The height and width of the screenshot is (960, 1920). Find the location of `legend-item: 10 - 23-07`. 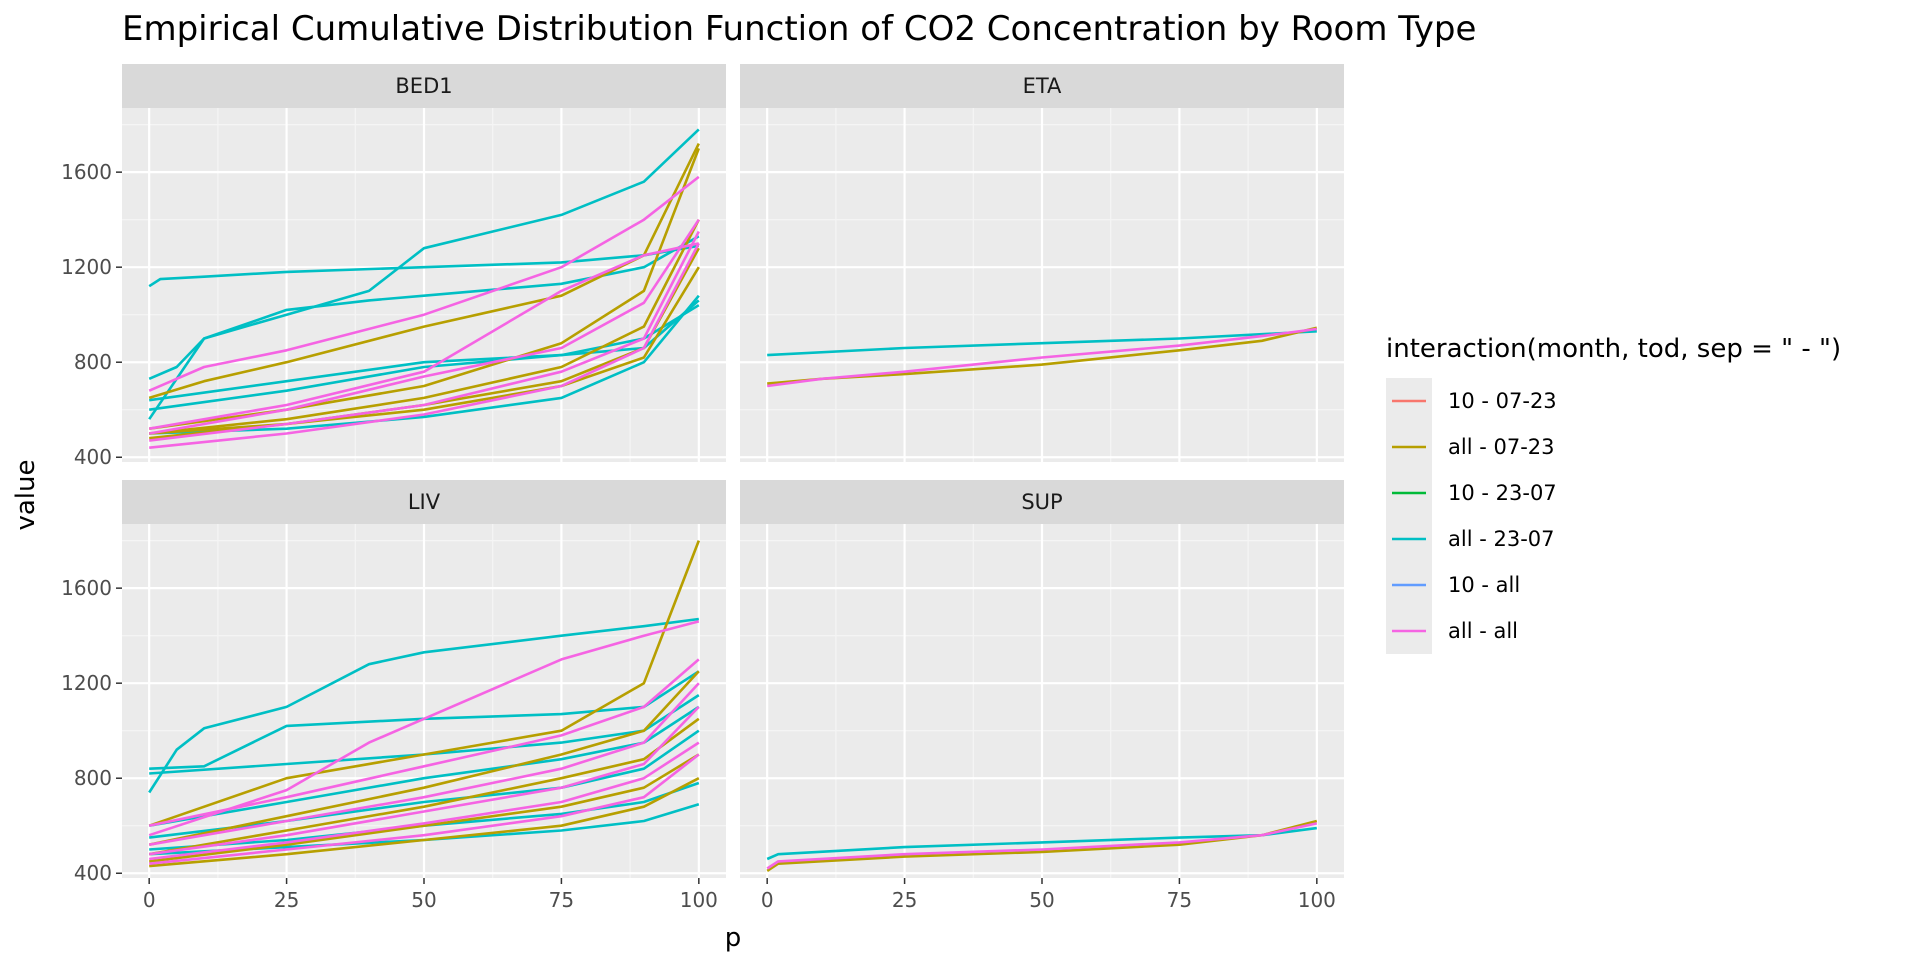

legend-item: 10 - 23-07 is located at coordinates (1471, 493).